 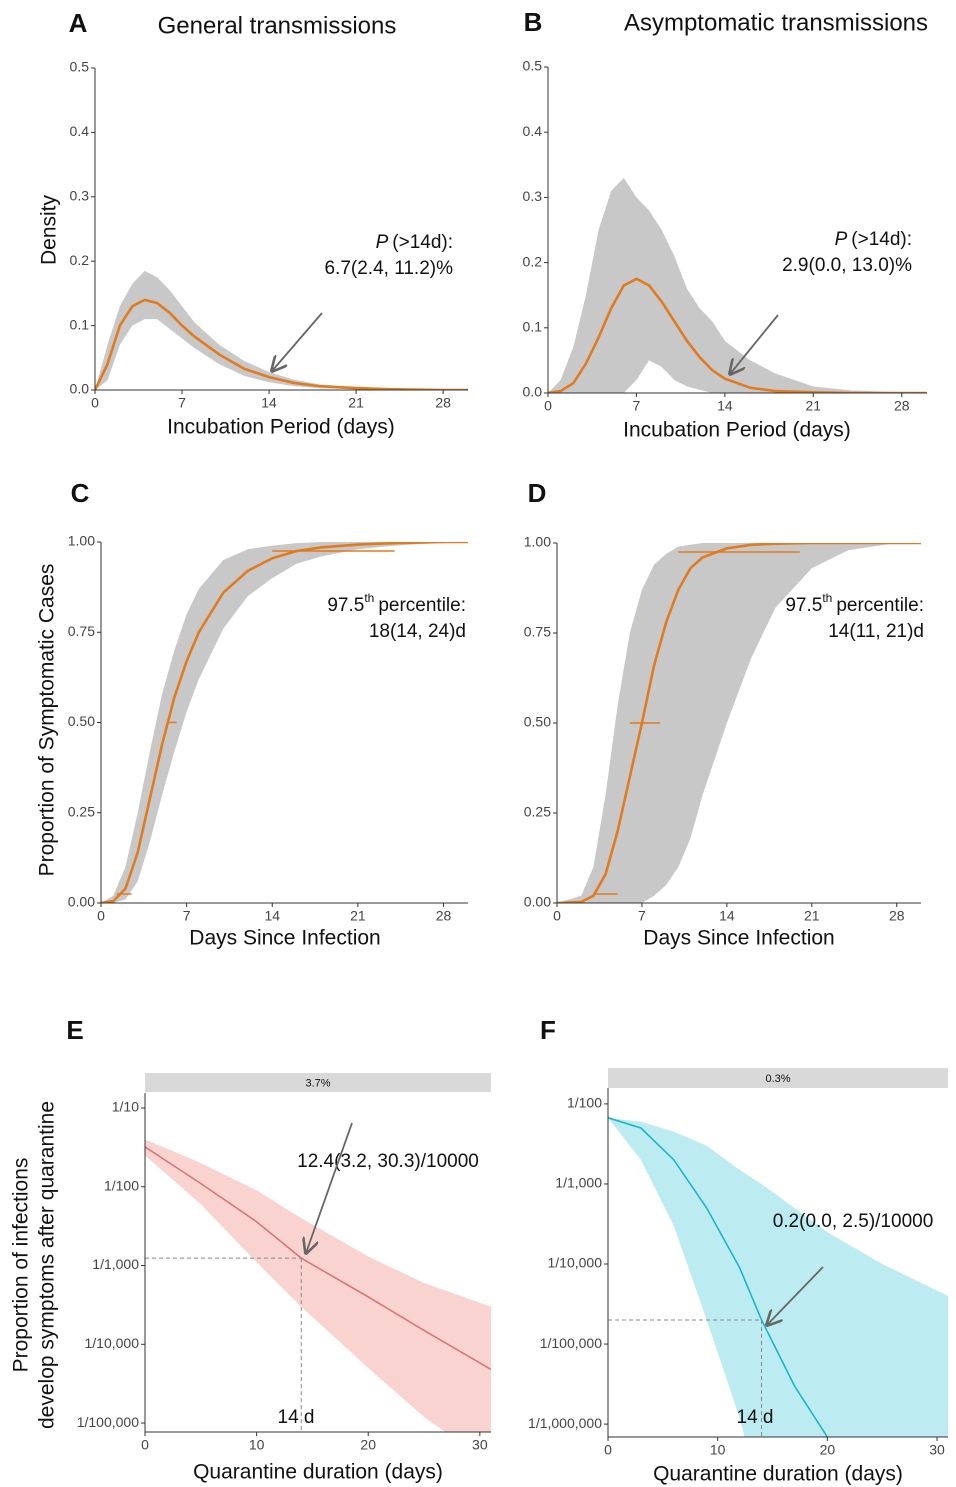 I want to click on strip-label: 0.3%, so click(x=777, y=1079).